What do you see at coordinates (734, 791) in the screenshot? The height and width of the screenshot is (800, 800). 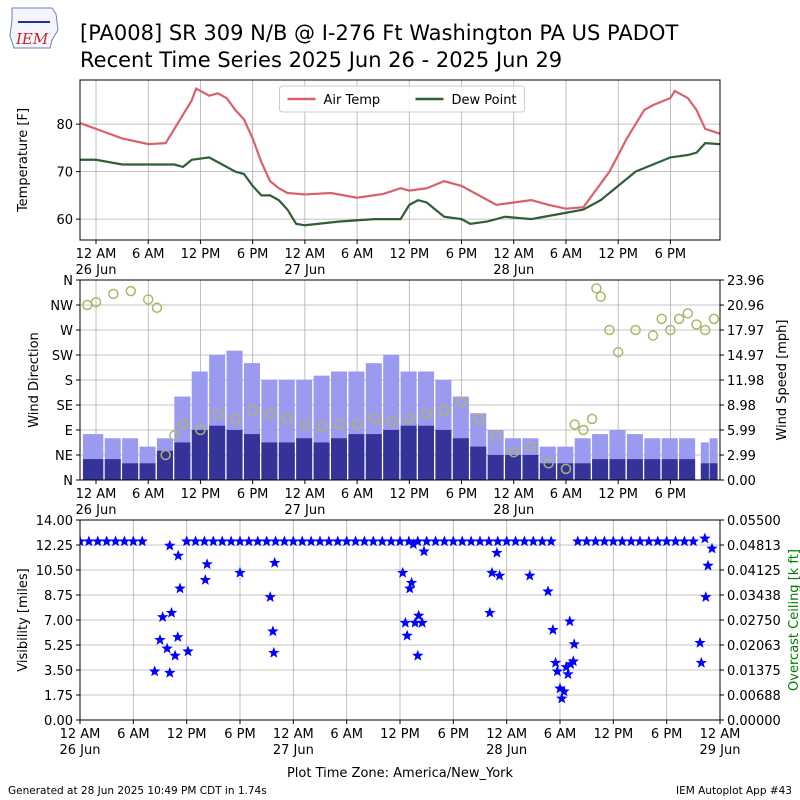 I see `footer-right: IEM Autoplot App #43` at bounding box center [734, 791].